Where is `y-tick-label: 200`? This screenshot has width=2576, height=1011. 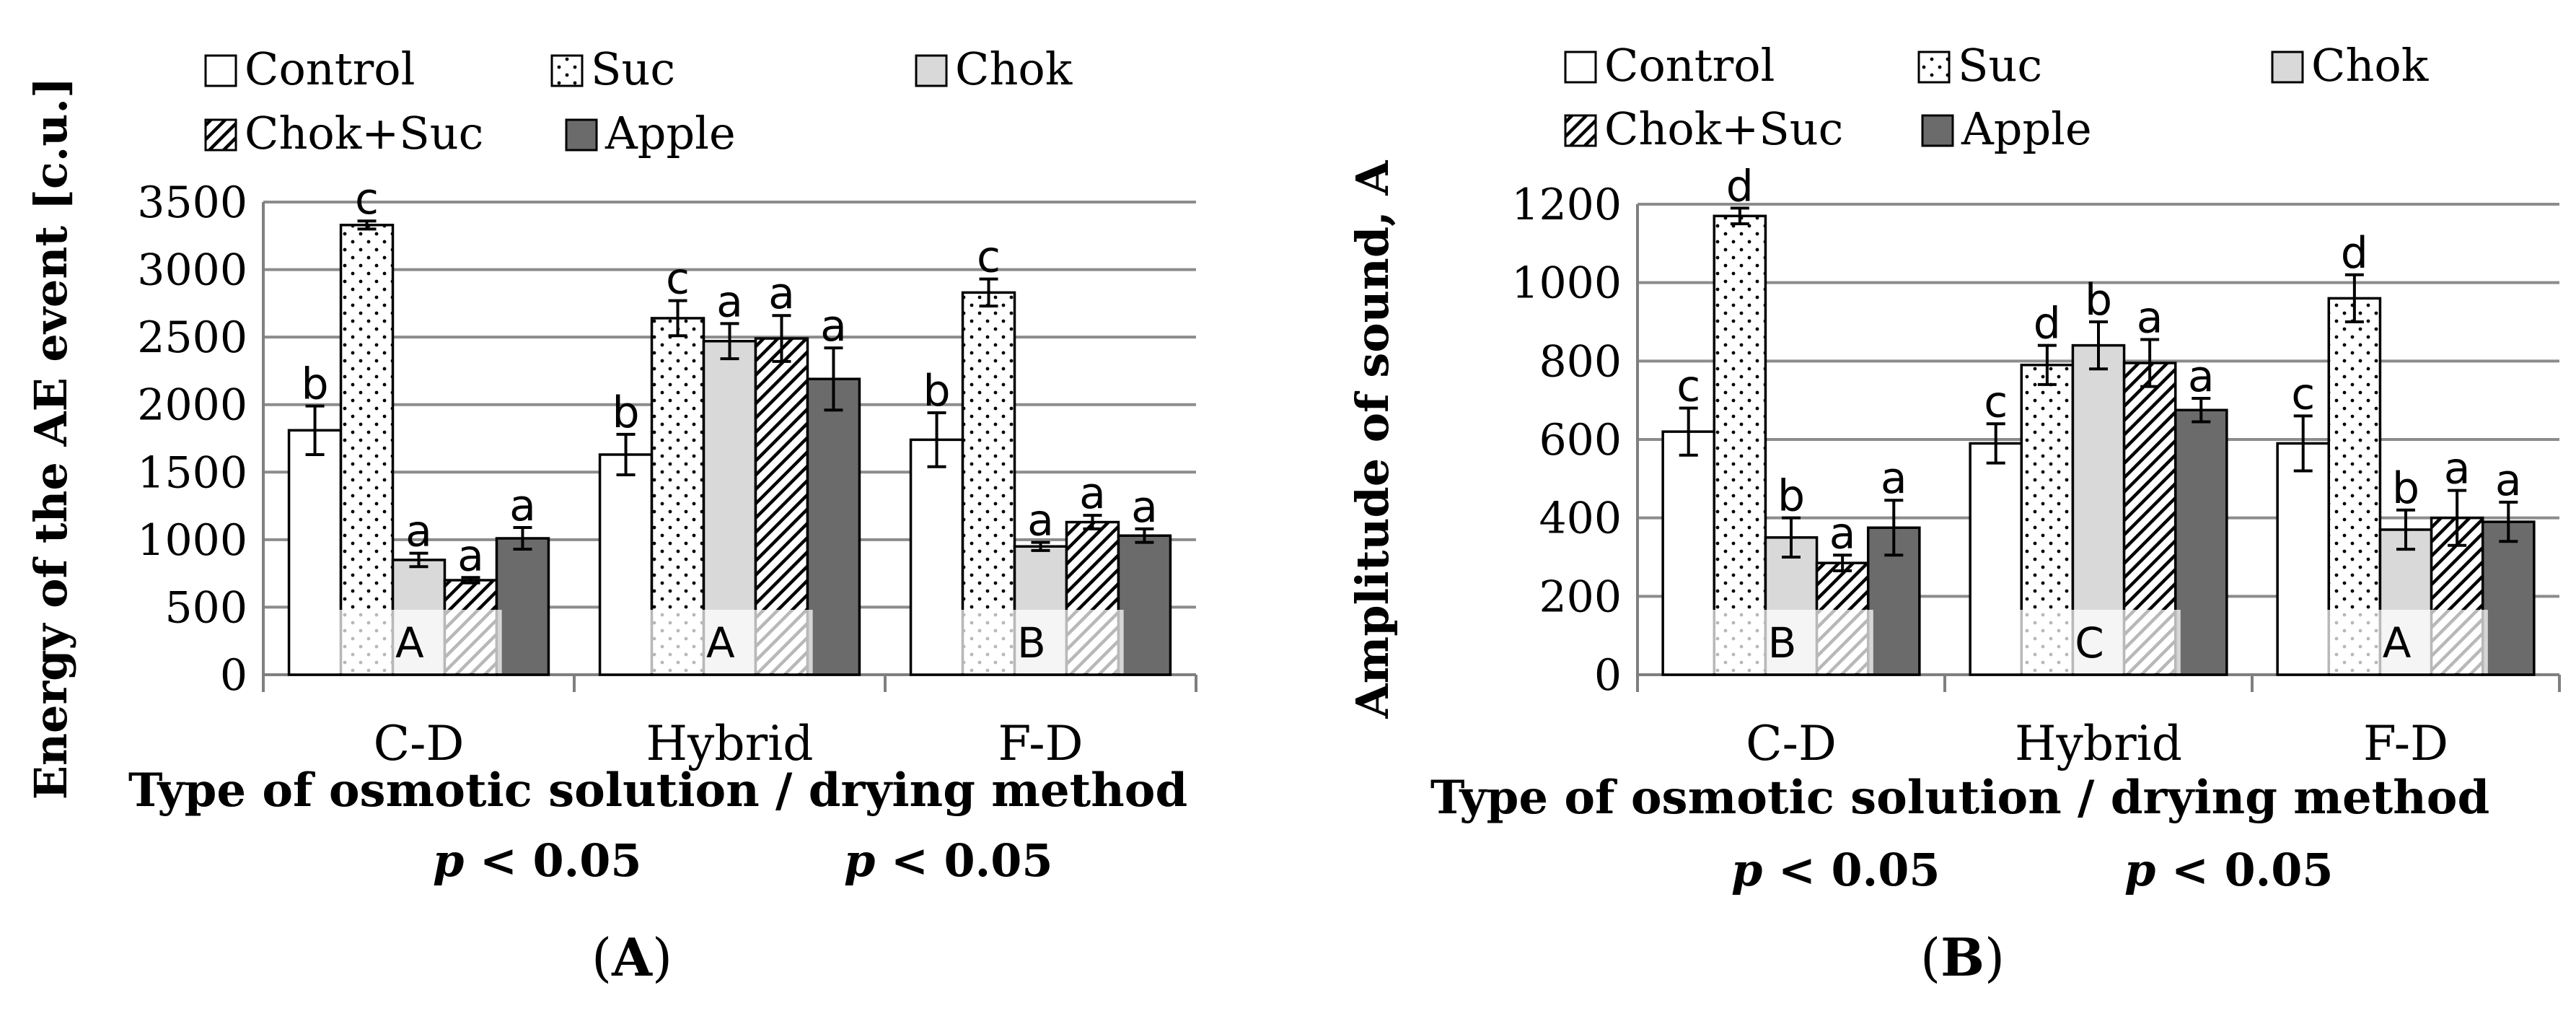 y-tick-label: 200 is located at coordinates (1580, 597).